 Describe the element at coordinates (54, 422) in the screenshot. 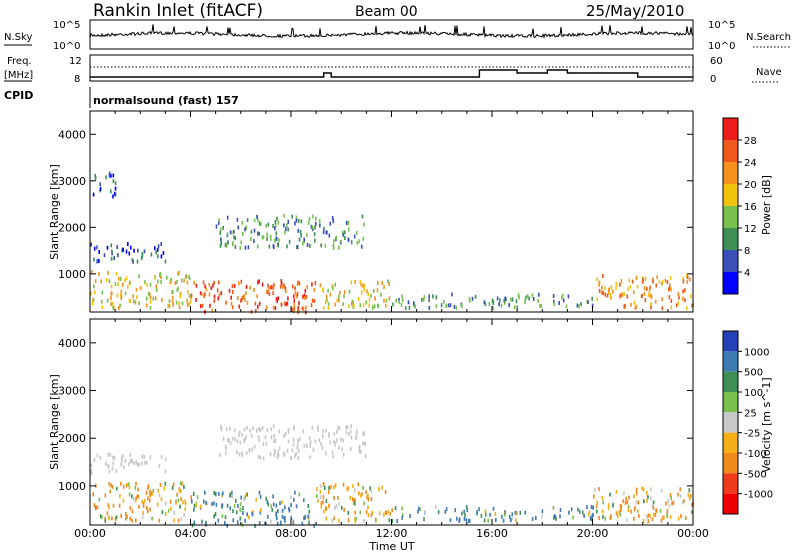

I see `velocity-ylabel: Slant Range [km]` at that location.